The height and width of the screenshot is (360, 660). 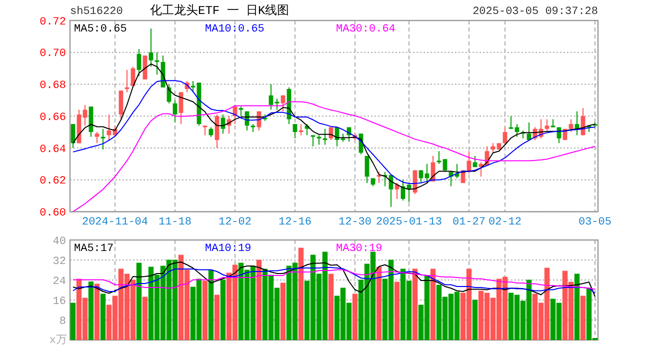 I want to click on x-tick-label: 03-05, so click(x=595, y=222).